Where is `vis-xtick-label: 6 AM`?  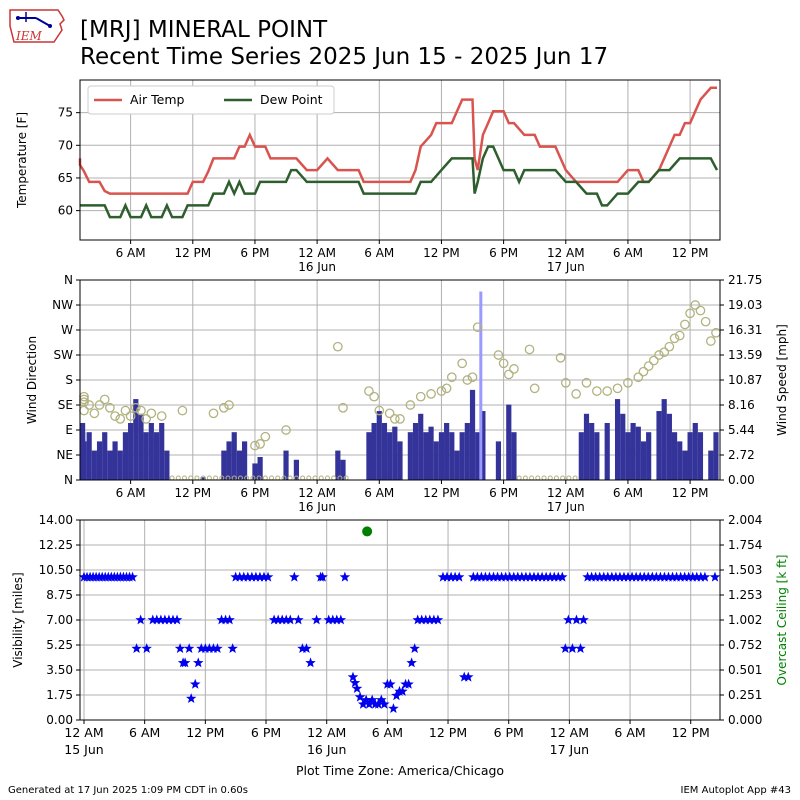
vis-xtick-label: 6 AM is located at coordinates (144, 732).